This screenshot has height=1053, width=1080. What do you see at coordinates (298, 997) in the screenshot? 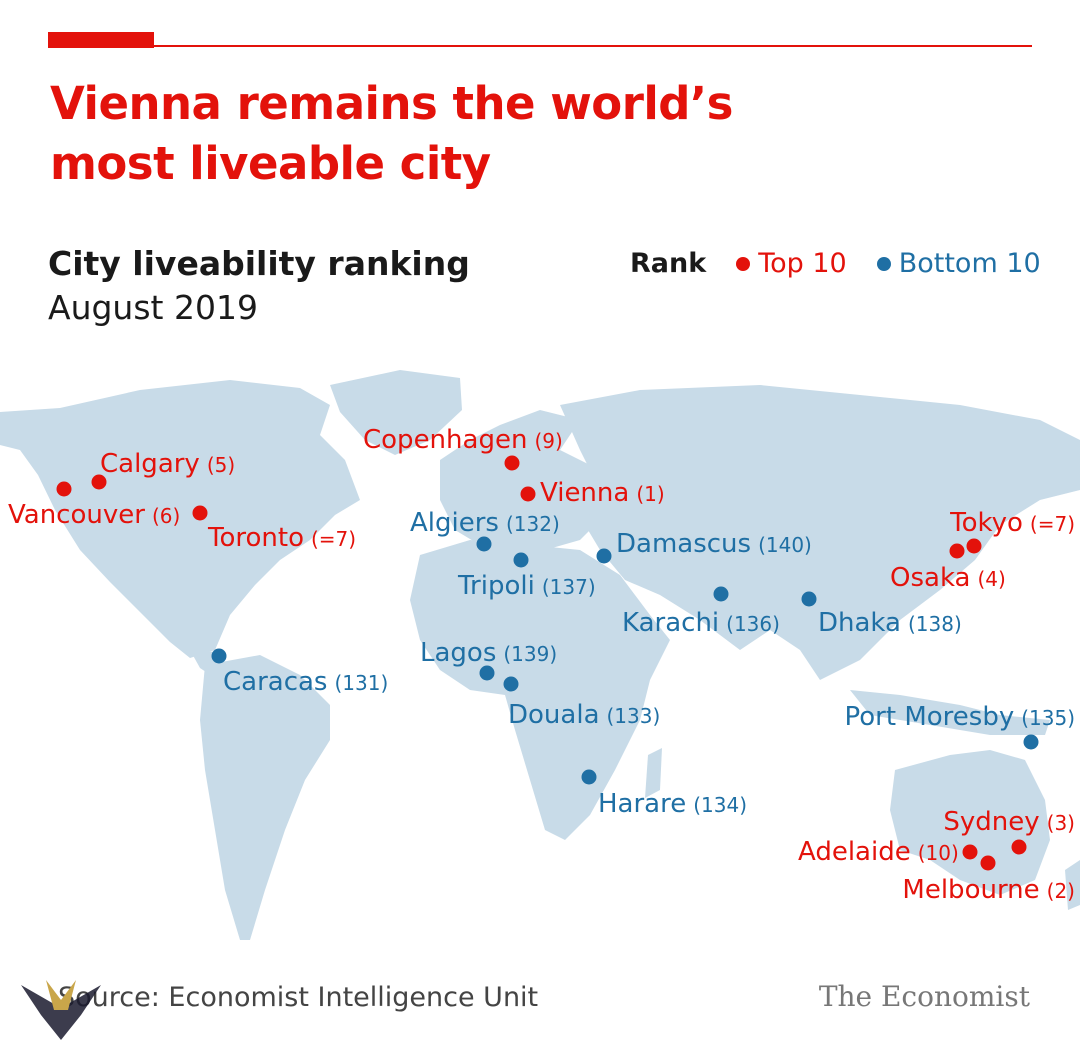
I see `source-note: Source: Economist Intelligence Unit` at bounding box center [298, 997].